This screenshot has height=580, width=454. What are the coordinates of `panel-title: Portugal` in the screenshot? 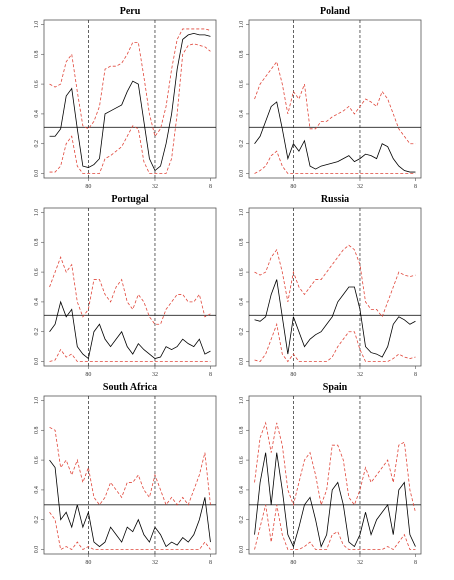 It's located at (129, 199).